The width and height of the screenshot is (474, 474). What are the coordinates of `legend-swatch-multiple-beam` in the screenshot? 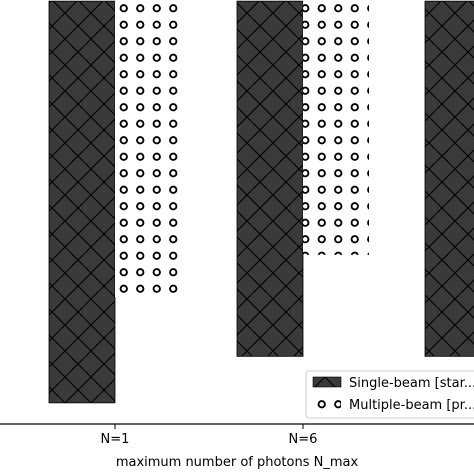 It's located at (327, 404).